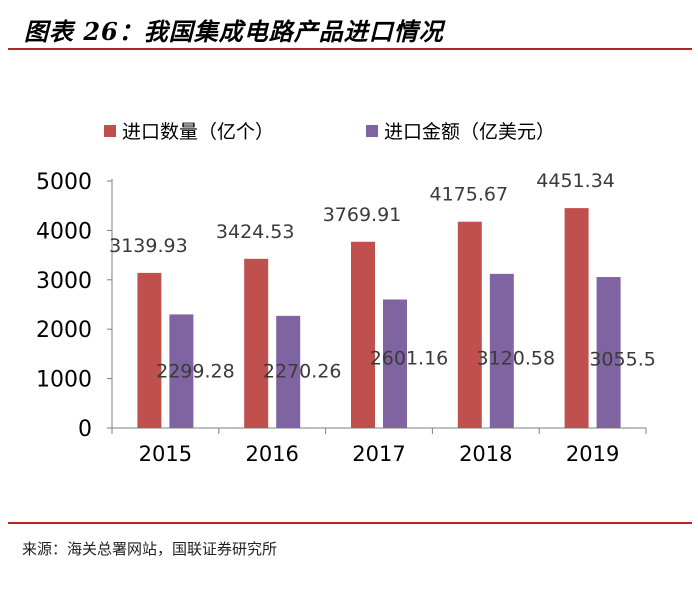  What do you see at coordinates (110, 131) in the screenshot?
I see `legend-swatch-quantity` at bounding box center [110, 131].